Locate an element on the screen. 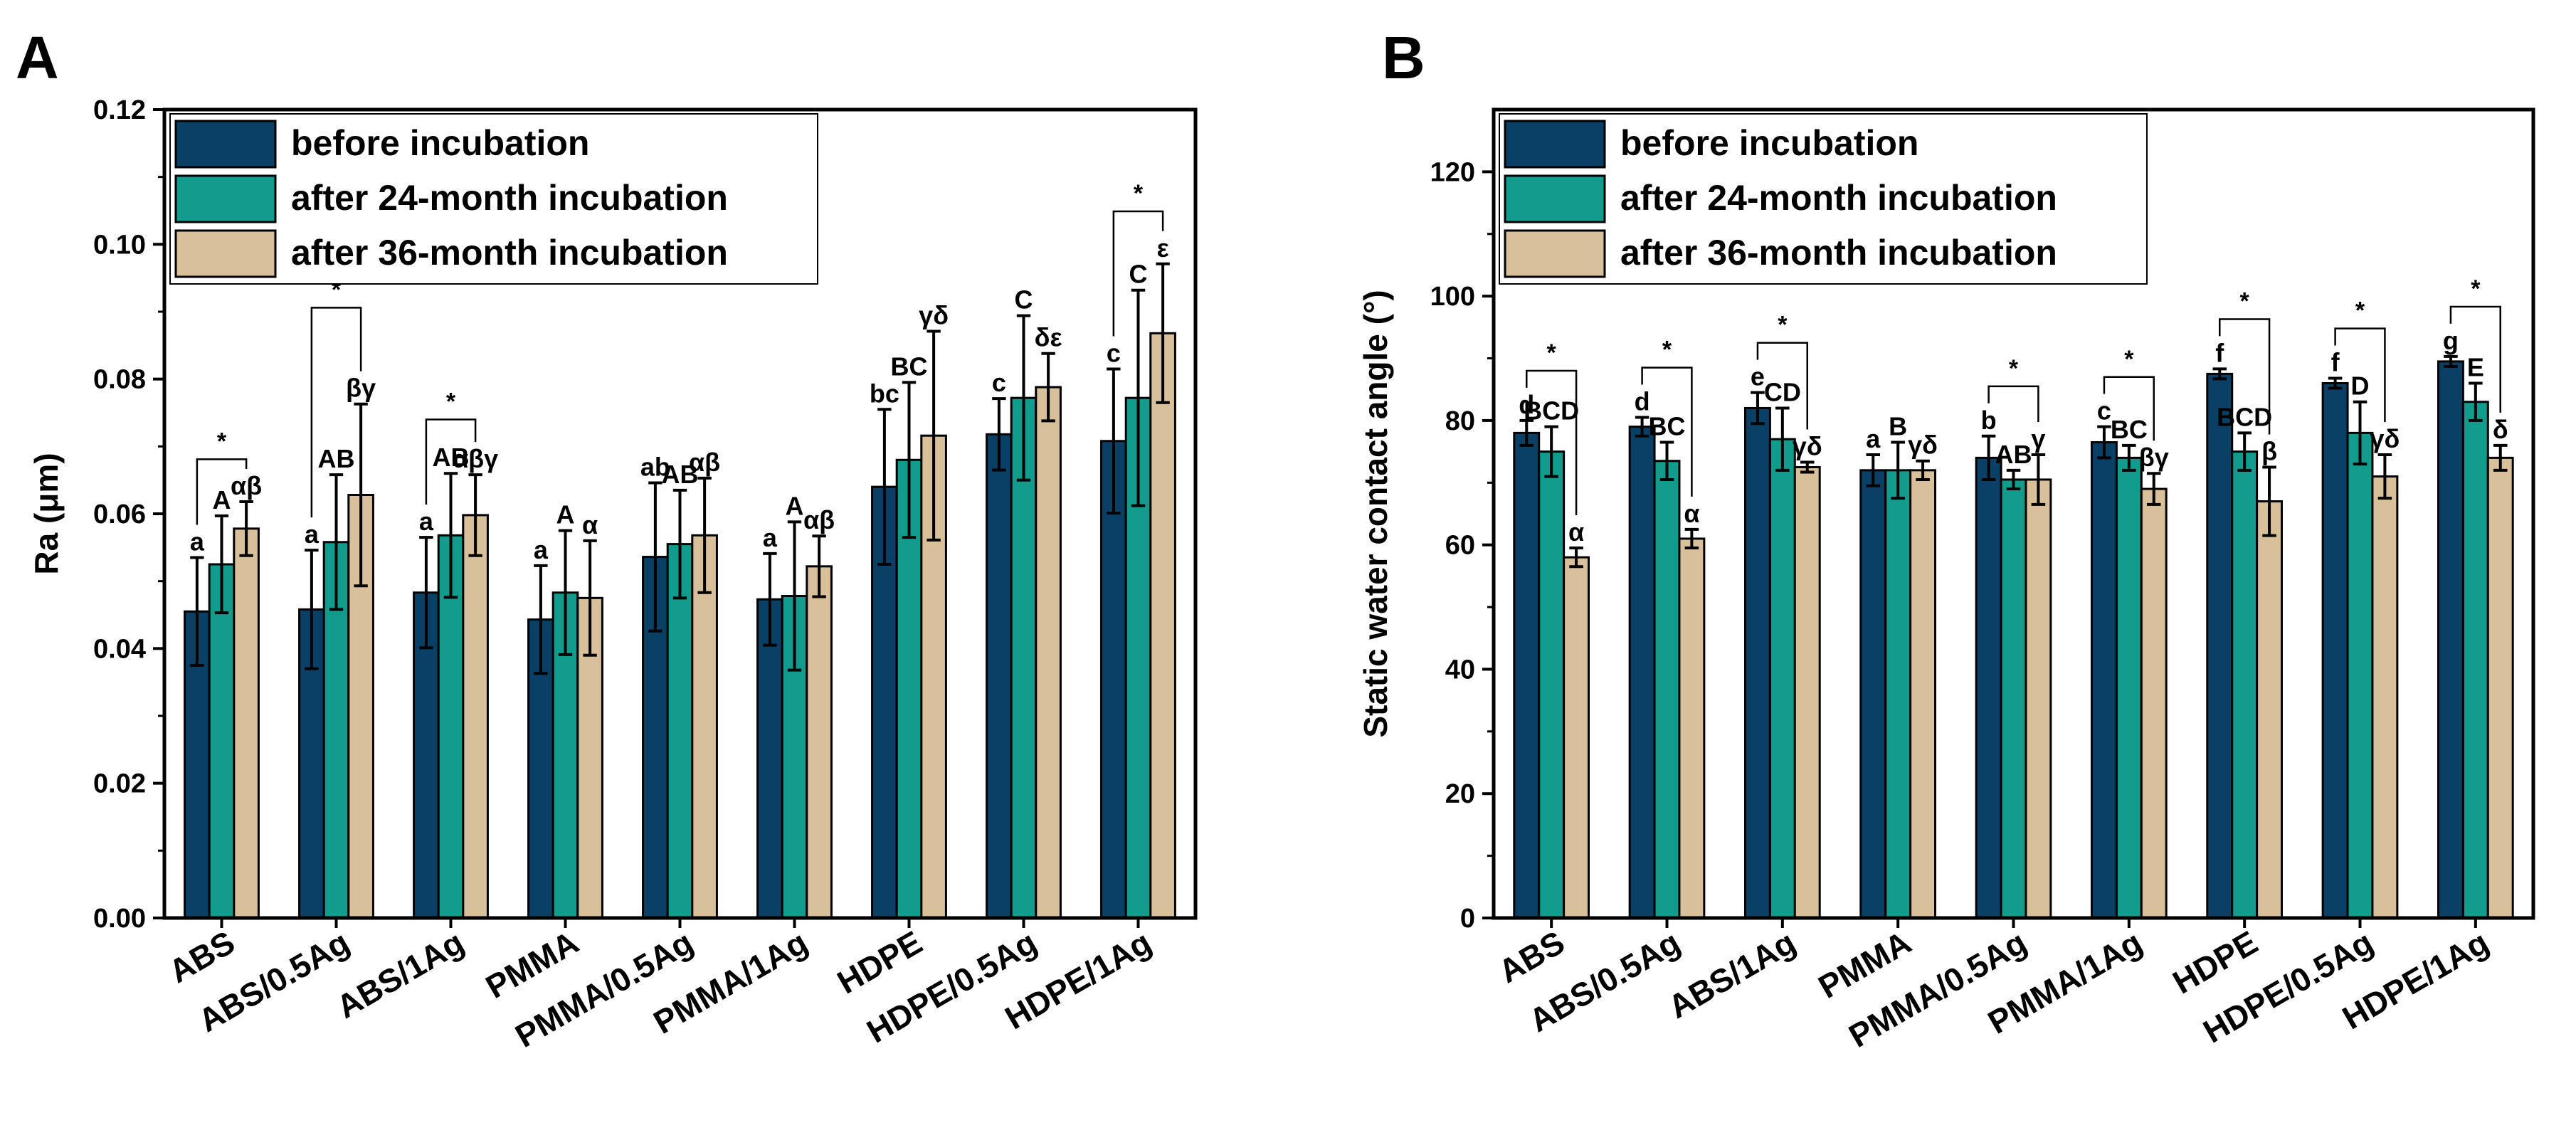 The image size is (2576, 1140). panel-b-group-label: b is located at coordinates (1989, 420).